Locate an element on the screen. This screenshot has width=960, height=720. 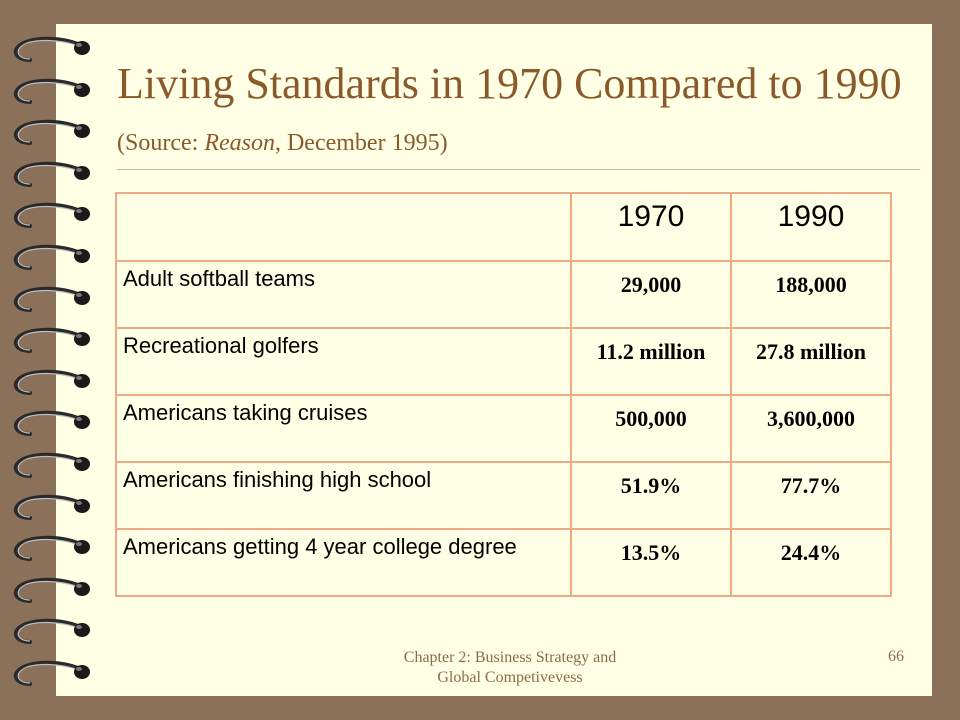
header-blank-cell is located at coordinates (343, 227).